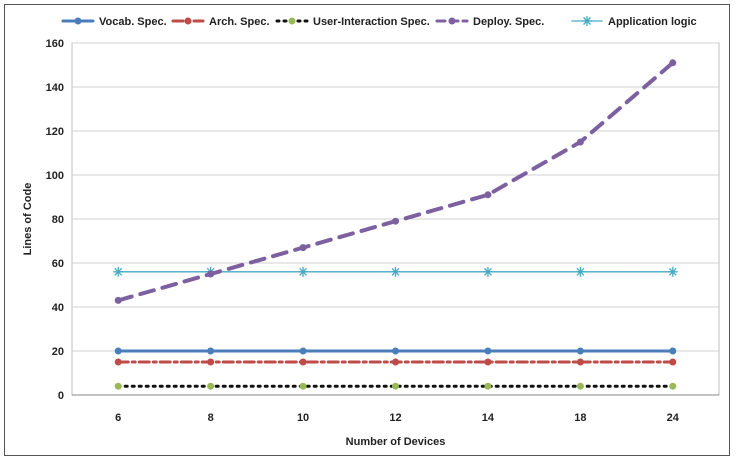 The height and width of the screenshot is (462, 736). What do you see at coordinates (292, 21) in the screenshot?
I see `legend-marker-user-interaction-spec` at bounding box center [292, 21].